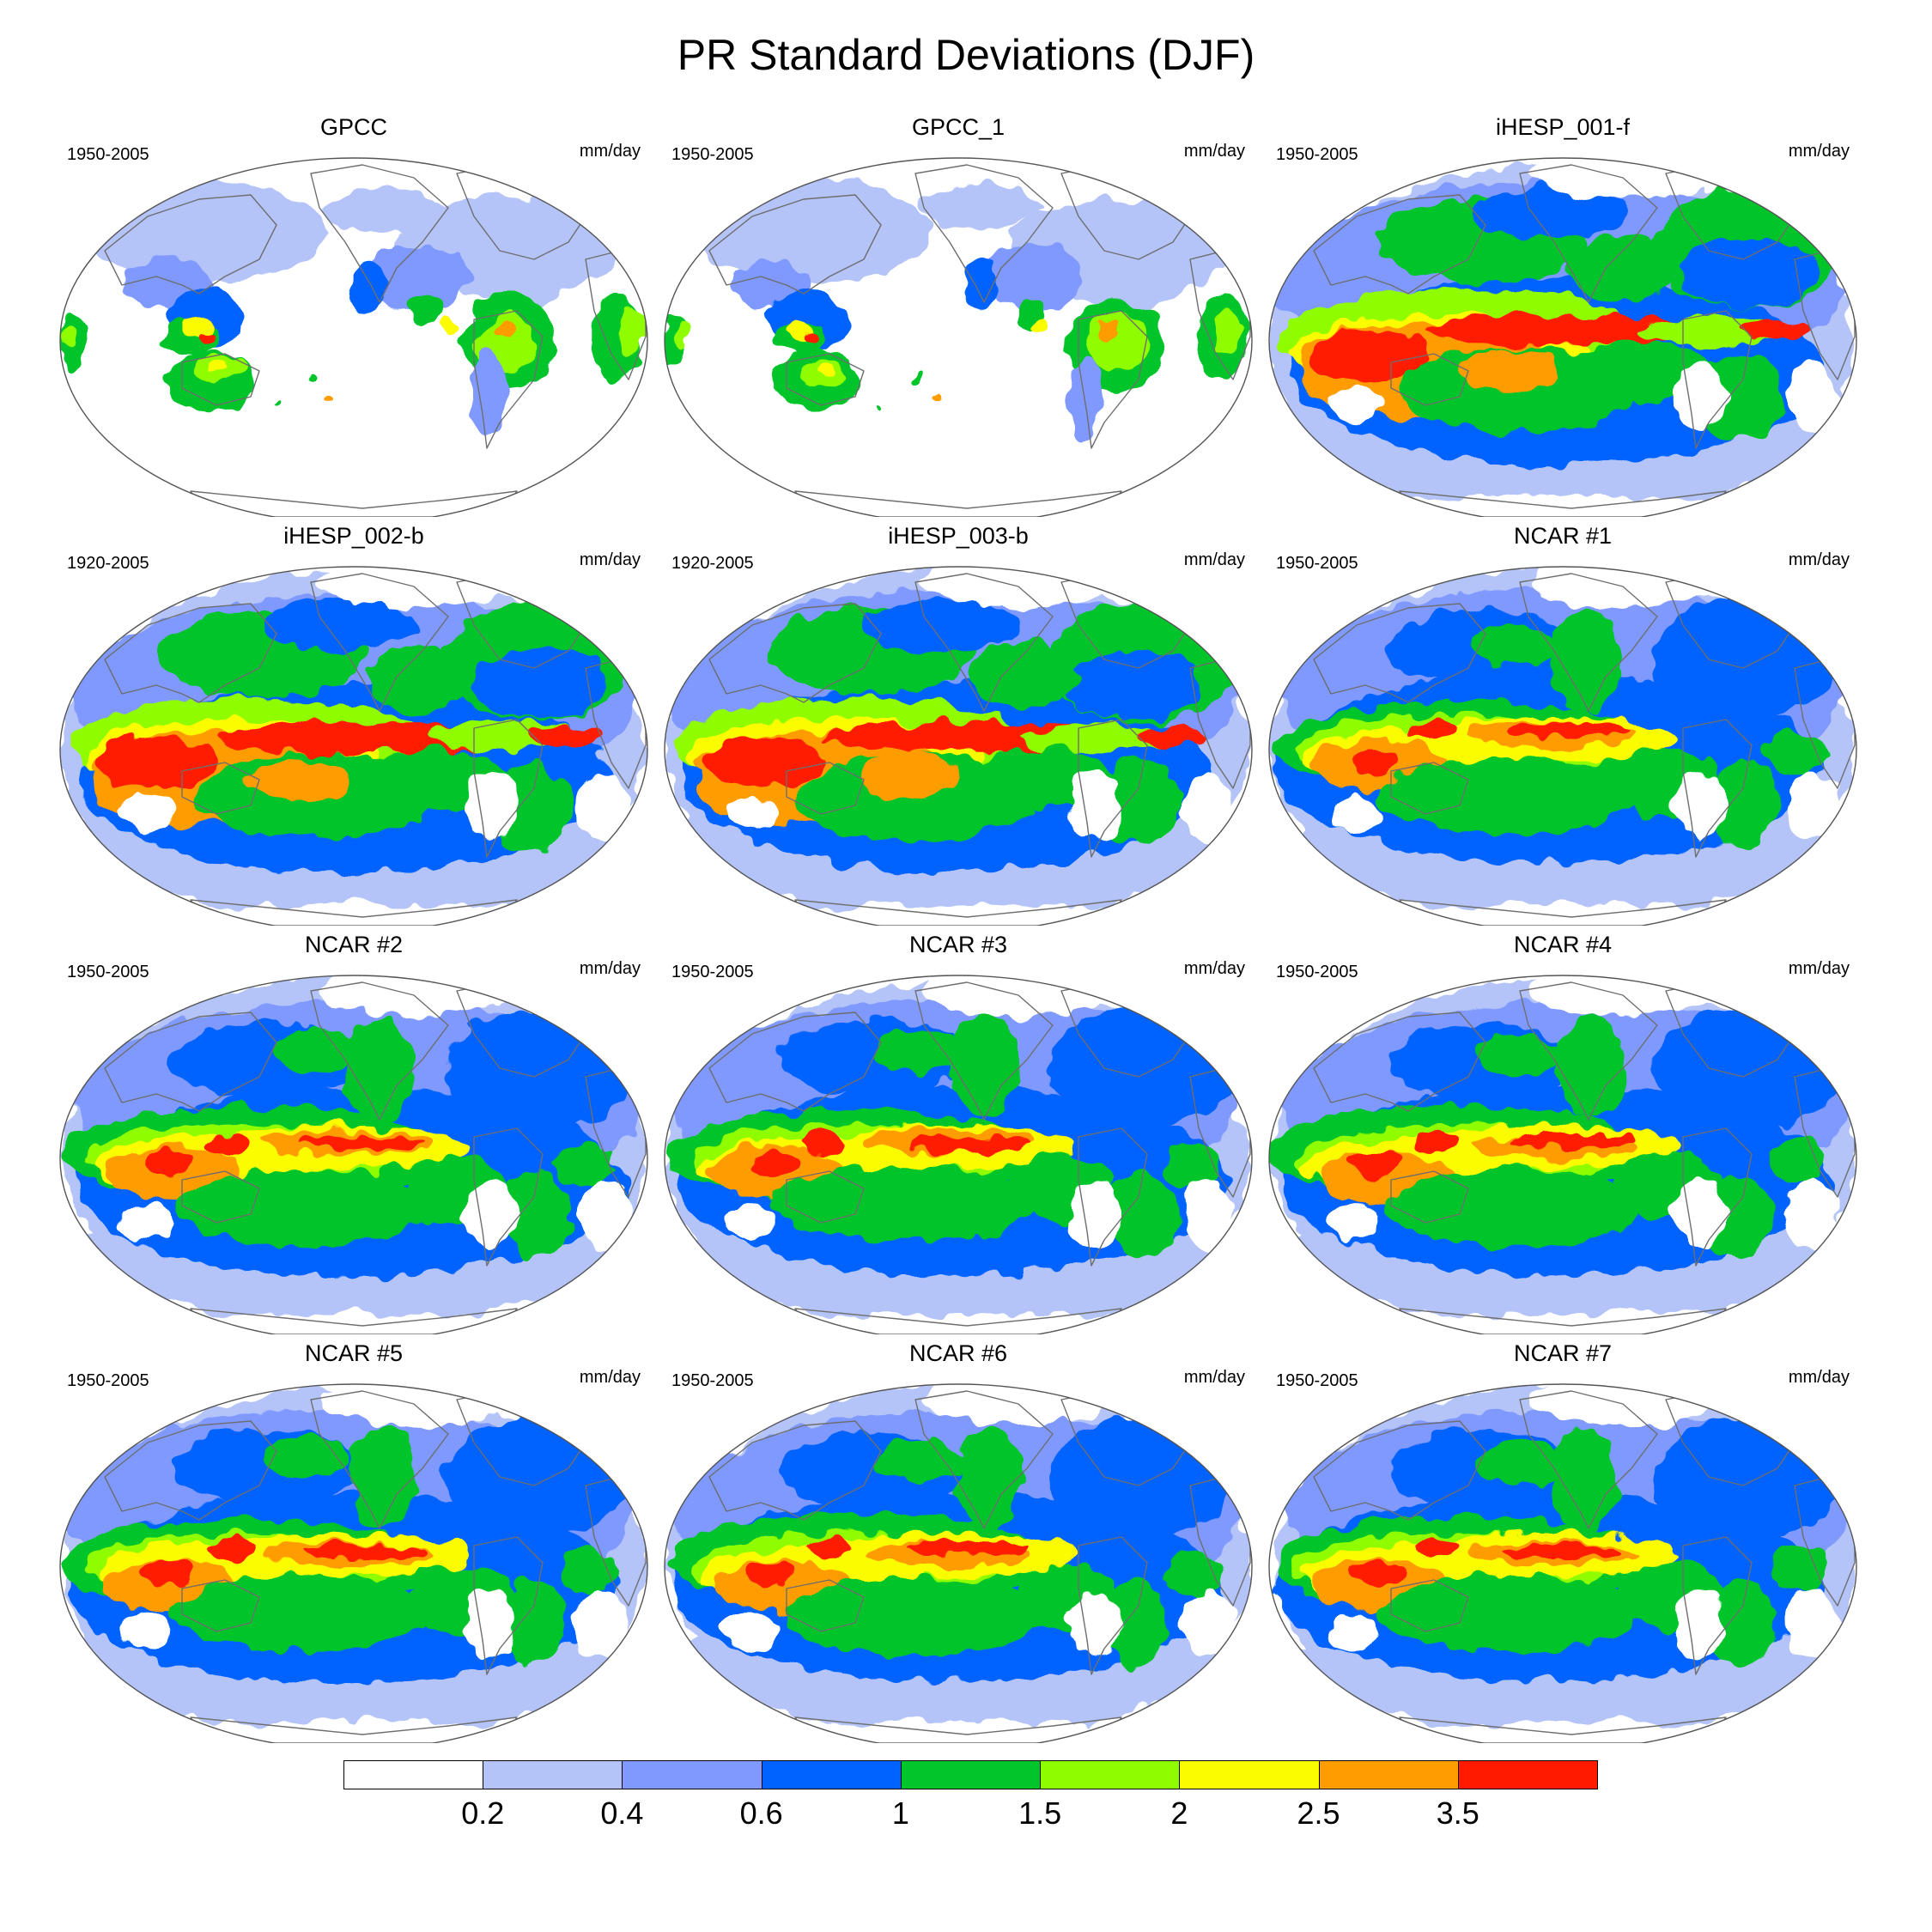  What do you see at coordinates (1319, 1813) in the screenshot?
I see `colorbar-tick-label: 2.5` at bounding box center [1319, 1813].